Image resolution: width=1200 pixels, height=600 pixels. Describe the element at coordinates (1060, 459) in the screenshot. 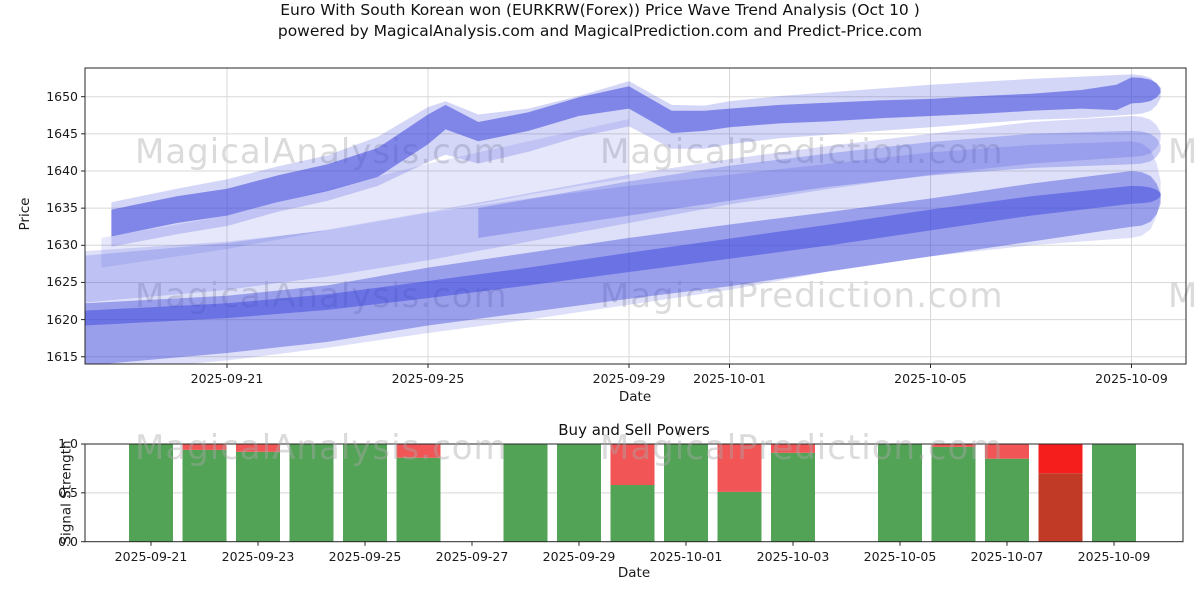

I see `power-bar-segment-red_bright` at that location.